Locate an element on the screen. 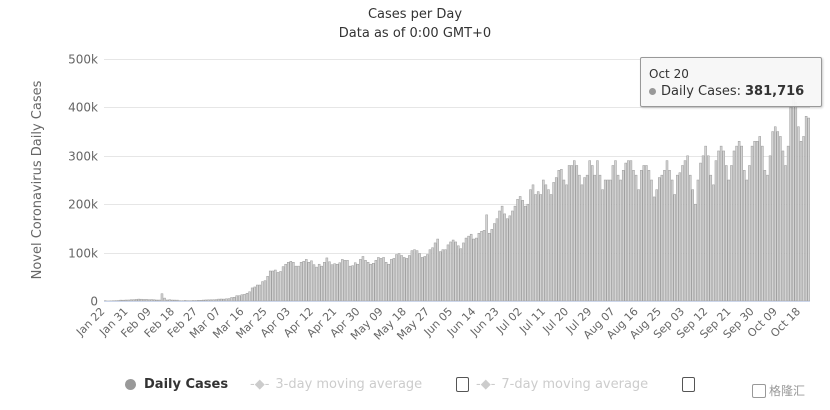 The width and height of the screenshot is (830, 410). legend-item-daily-cases: Daily Cases is located at coordinates (176, 384).